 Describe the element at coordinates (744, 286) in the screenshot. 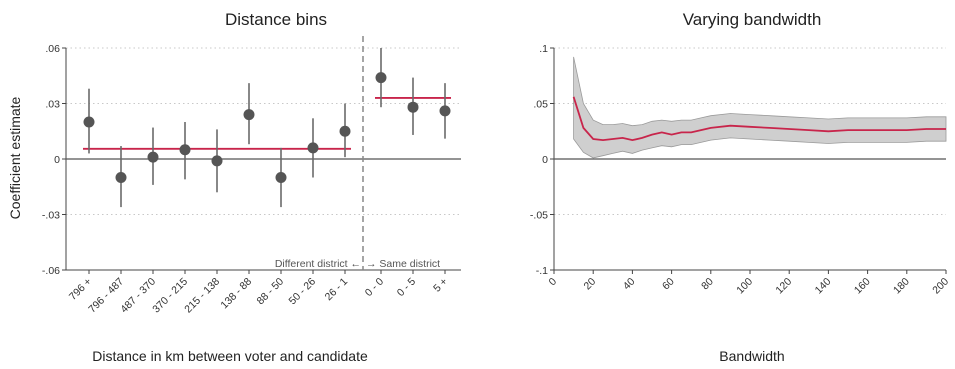

I see `right-x-tick-label: 100` at that location.